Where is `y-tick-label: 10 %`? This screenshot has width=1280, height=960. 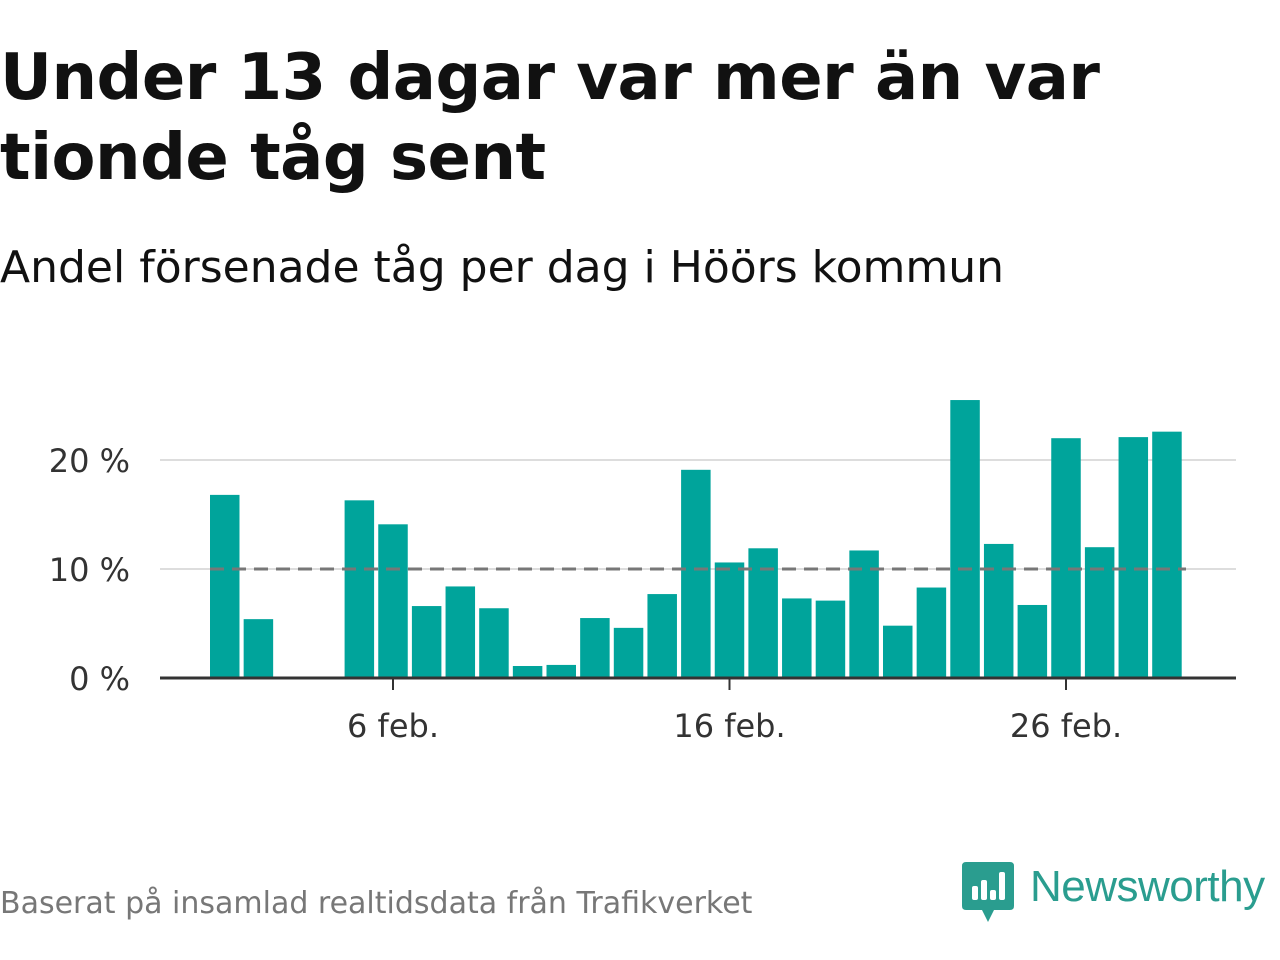
y-tick-label: 10 % is located at coordinates (89, 570).